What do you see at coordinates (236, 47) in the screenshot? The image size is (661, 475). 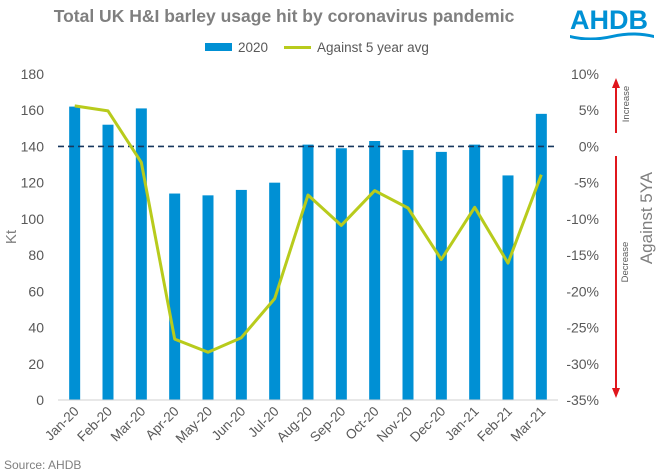 I see `legend-item-bar: 2020` at bounding box center [236, 47].